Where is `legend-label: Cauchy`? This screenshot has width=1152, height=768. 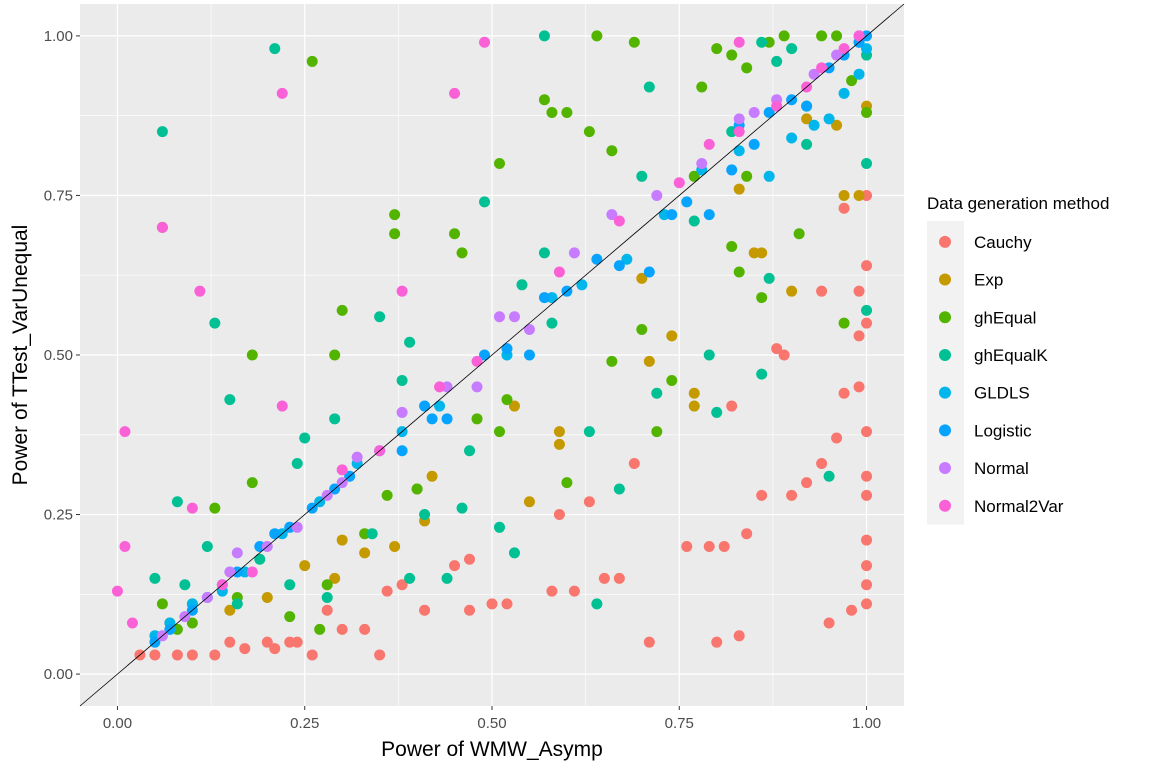
legend-label: Cauchy is located at coordinates (1003, 242).